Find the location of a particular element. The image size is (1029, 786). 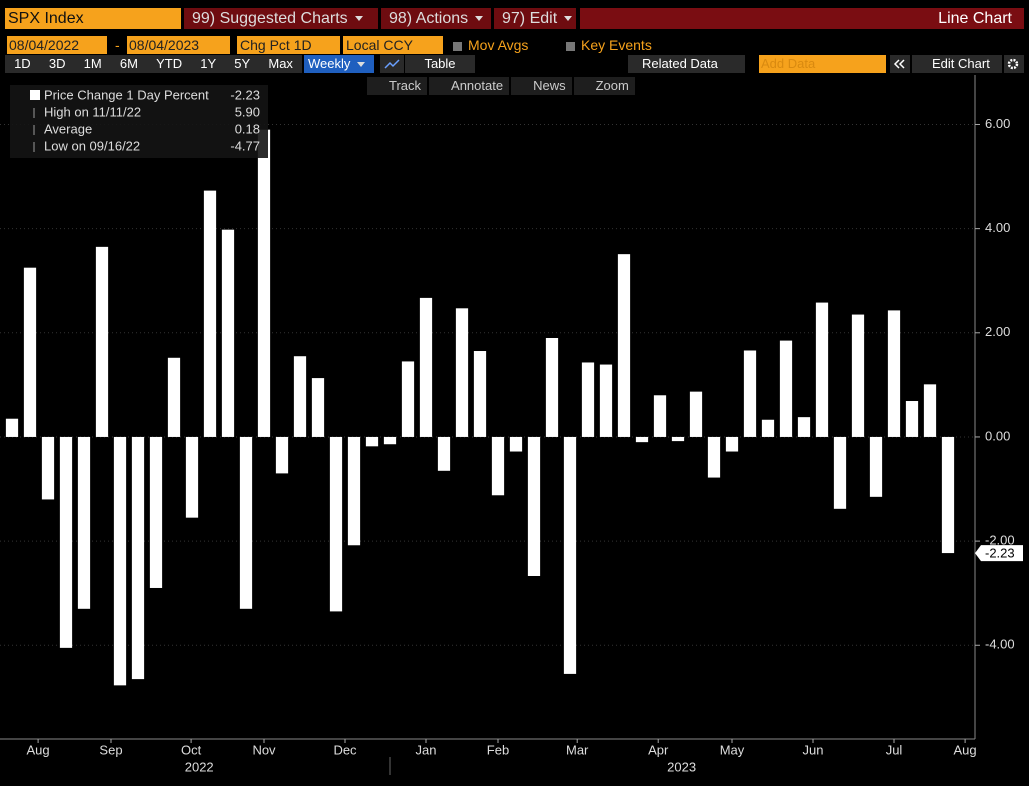

x-tick-label: Dec is located at coordinates (345, 749).